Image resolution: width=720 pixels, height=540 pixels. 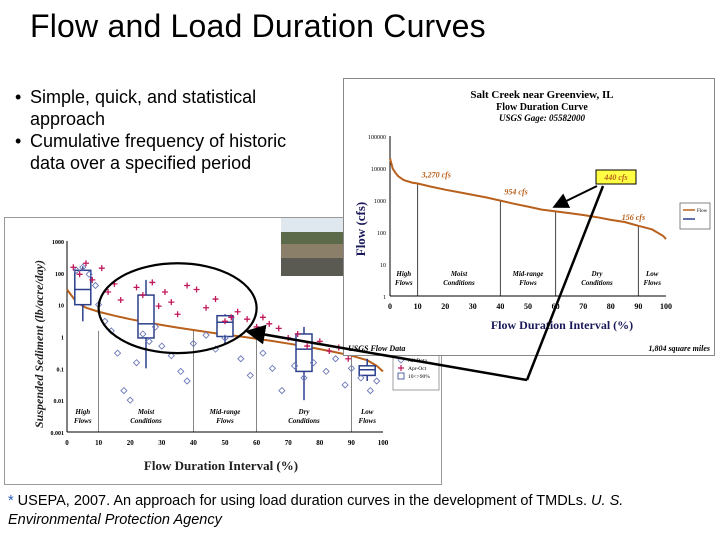 I want to click on flow-series-line, so click(x=528, y=199).